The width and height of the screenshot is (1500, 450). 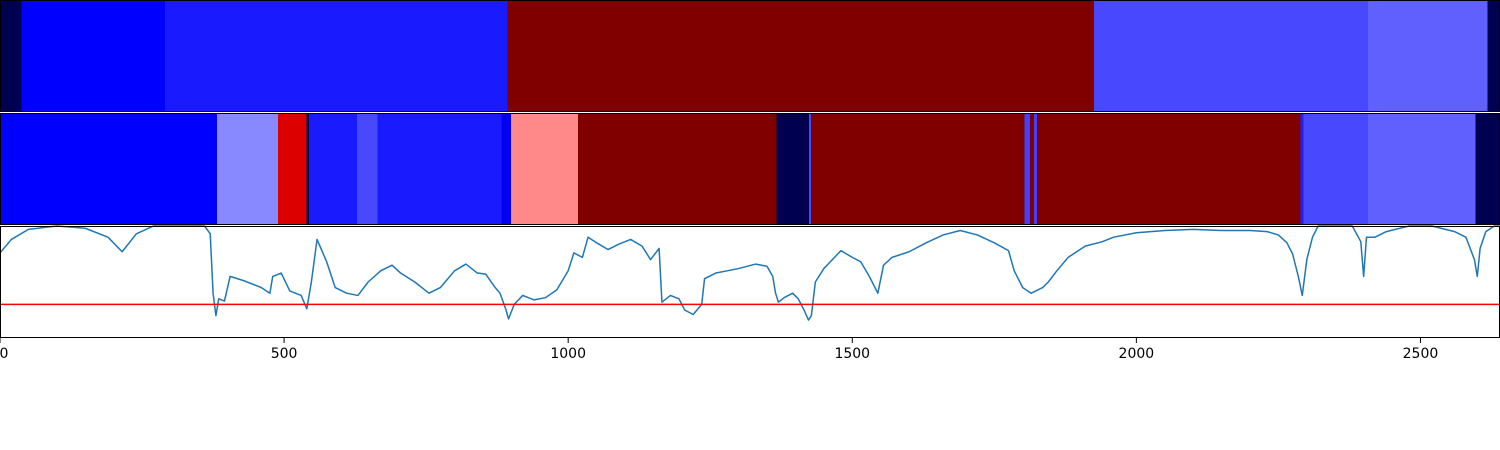 I want to click on x-axis: 0 500 1000 1500 2000 2500, so click(x=719, y=350).